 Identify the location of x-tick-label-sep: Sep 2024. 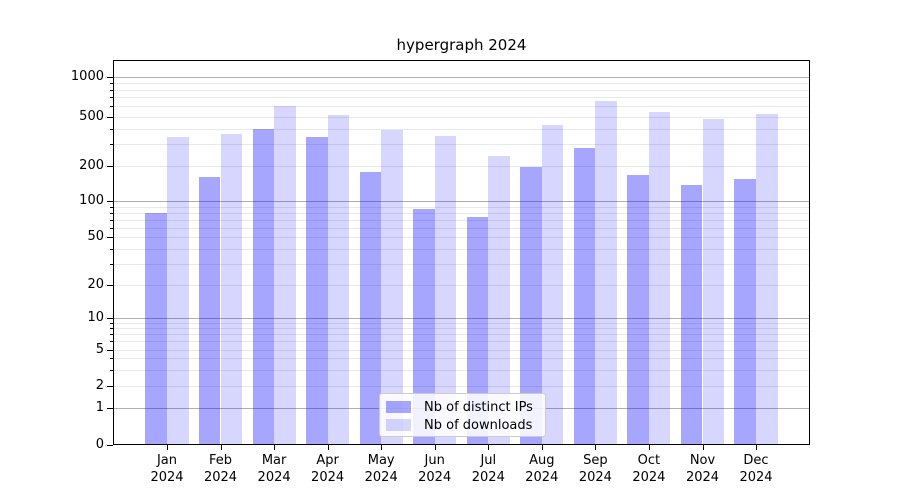
(595, 469).